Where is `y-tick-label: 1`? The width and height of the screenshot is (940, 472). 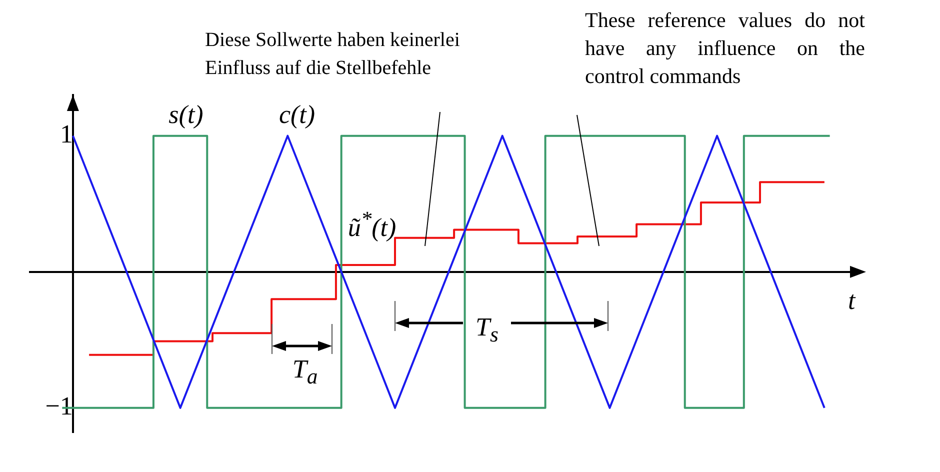 y-tick-label: 1 is located at coordinates (66, 134).